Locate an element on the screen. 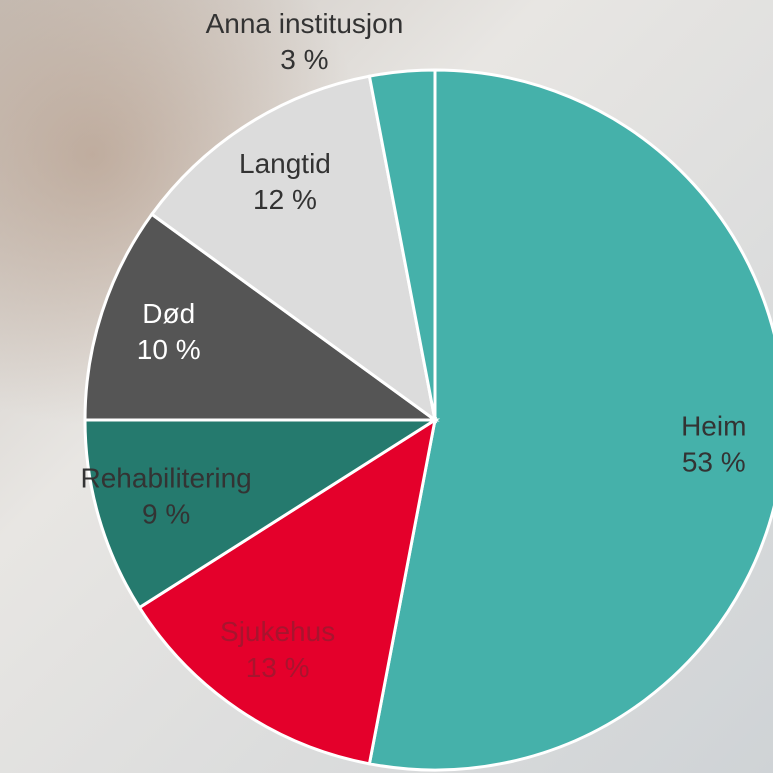  slice-value-label: 9 % is located at coordinates (166, 514).